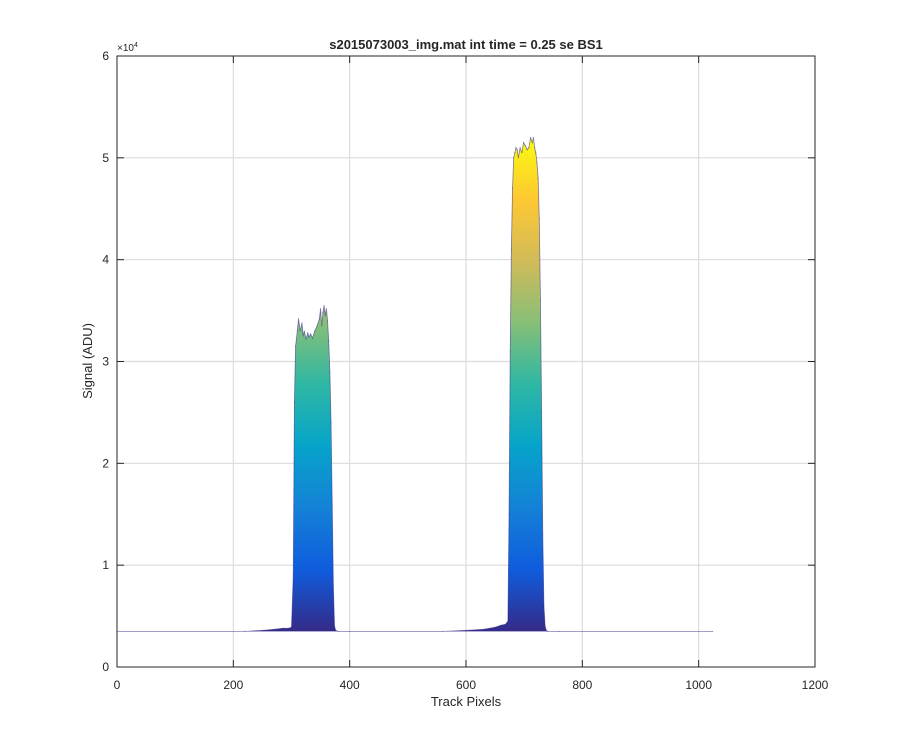 The image size is (900, 750). I want to click on y-tick-label: 4, so click(105, 260).